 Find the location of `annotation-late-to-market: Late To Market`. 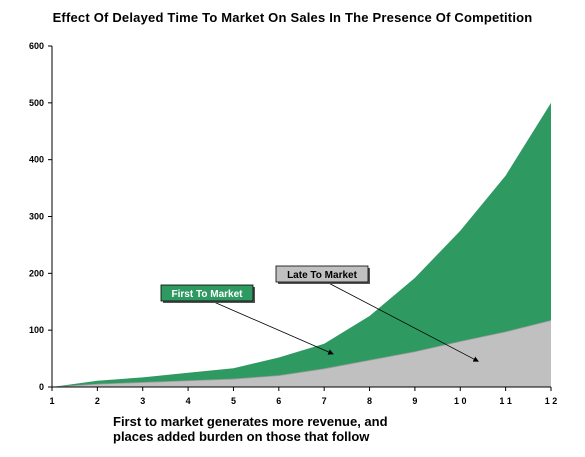

annotation-late-to-market: Late To Market is located at coordinates (377, 313).